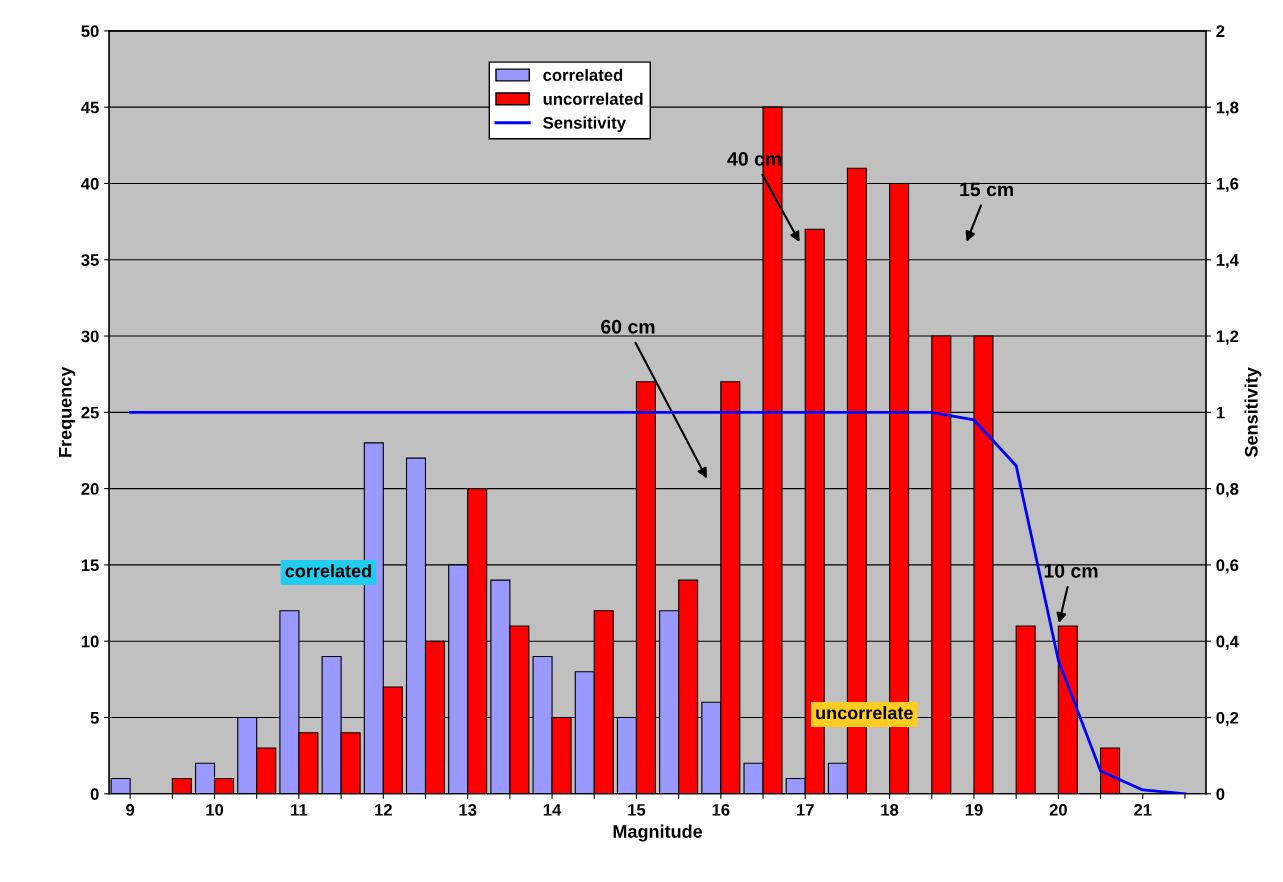 This screenshot has width=1283, height=882. I want to click on y2-tick-label: 0,6, so click(1227, 566).